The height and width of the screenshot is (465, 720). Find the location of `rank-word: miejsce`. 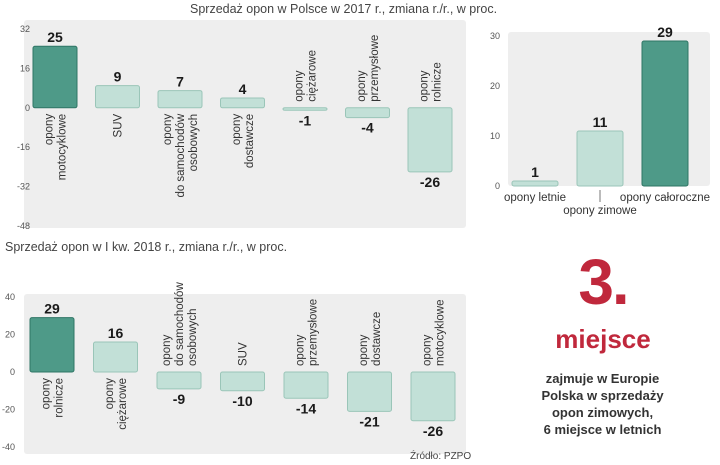

rank-word: miejsce is located at coordinates (603, 339).